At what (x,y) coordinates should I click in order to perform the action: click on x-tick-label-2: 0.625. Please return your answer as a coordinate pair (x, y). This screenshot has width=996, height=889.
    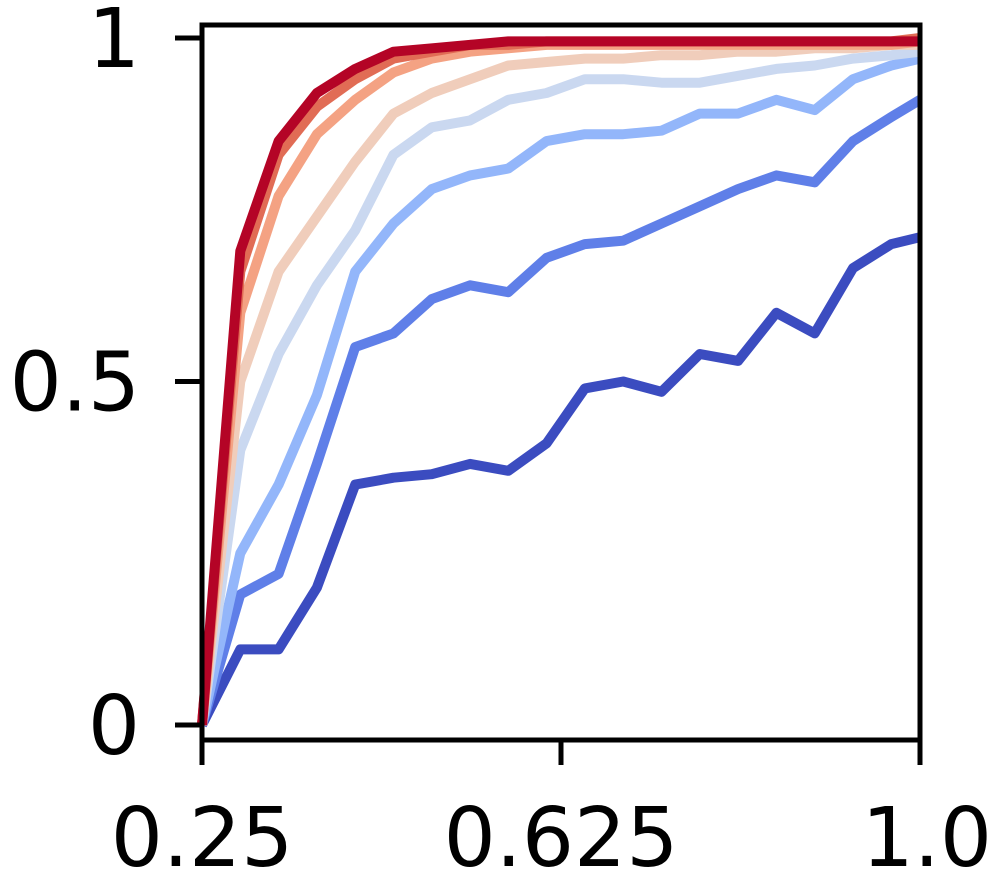
    Looking at the image, I should click on (561, 838).